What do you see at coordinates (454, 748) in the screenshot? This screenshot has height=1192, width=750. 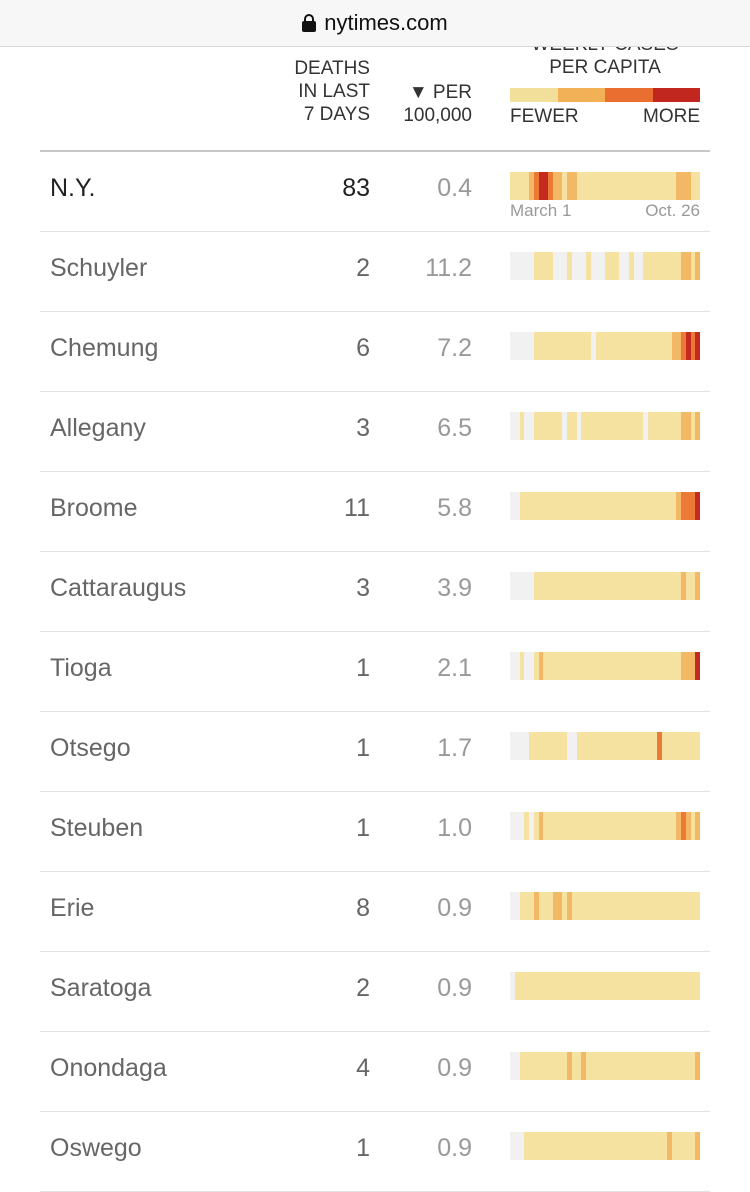 I see `row-per-100000: 1.7` at bounding box center [454, 748].